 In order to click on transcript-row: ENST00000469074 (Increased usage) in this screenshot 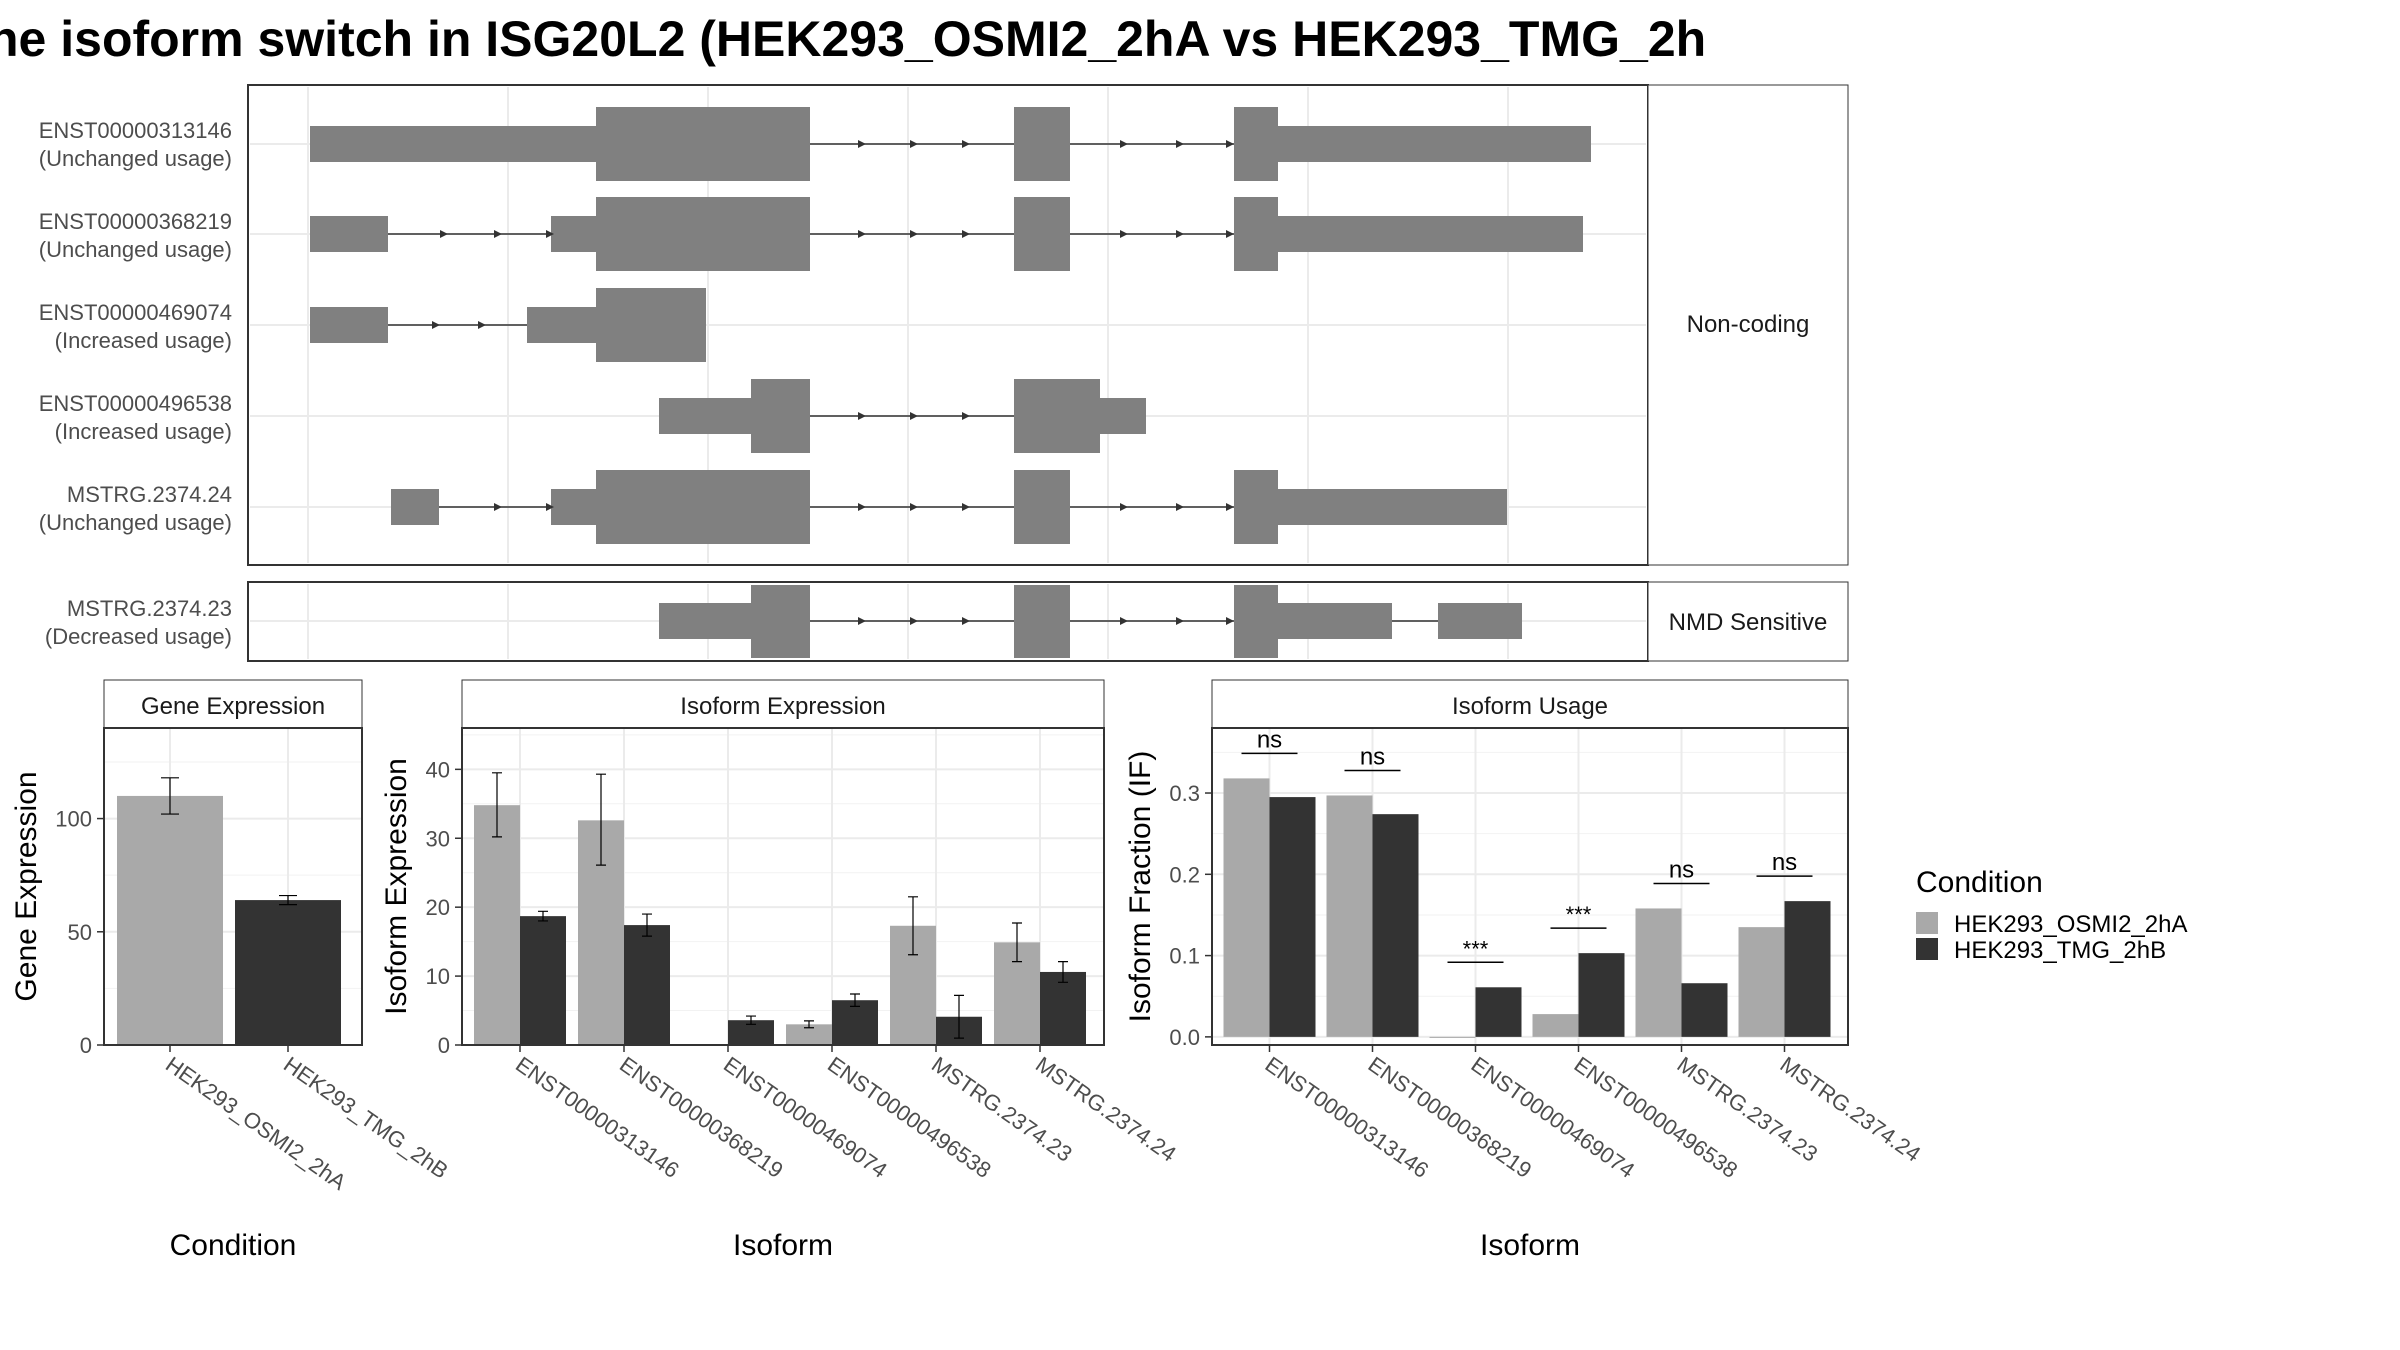, I will do `click(372, 325)`.